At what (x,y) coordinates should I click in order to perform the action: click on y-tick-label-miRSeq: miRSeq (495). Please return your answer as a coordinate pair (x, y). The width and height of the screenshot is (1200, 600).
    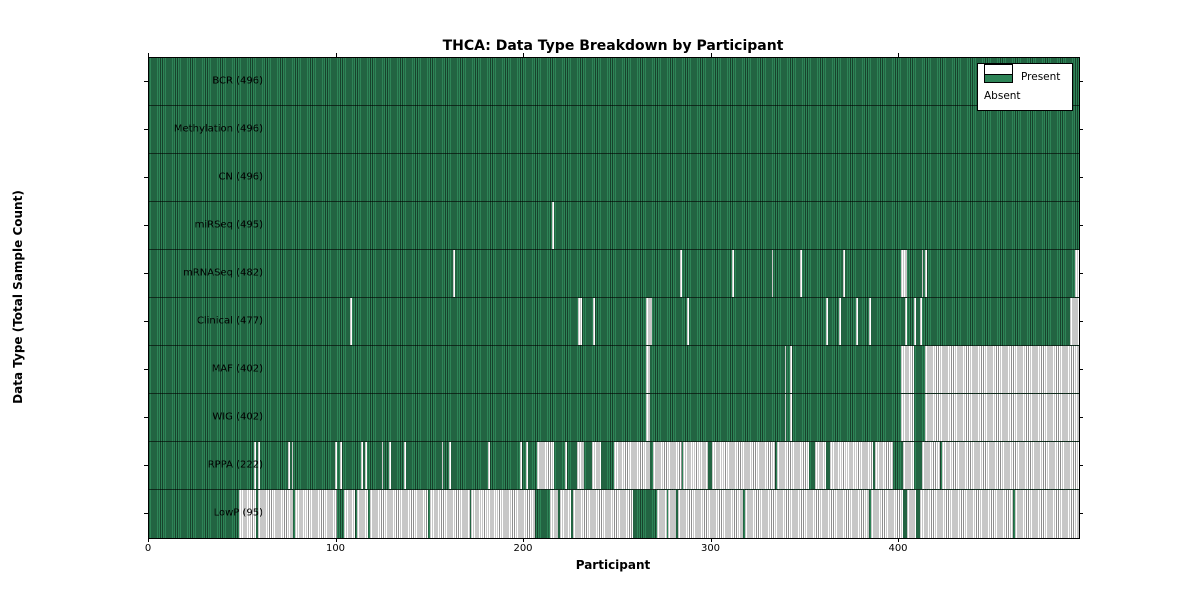
    Looking at the image, I should click on (228, 225).